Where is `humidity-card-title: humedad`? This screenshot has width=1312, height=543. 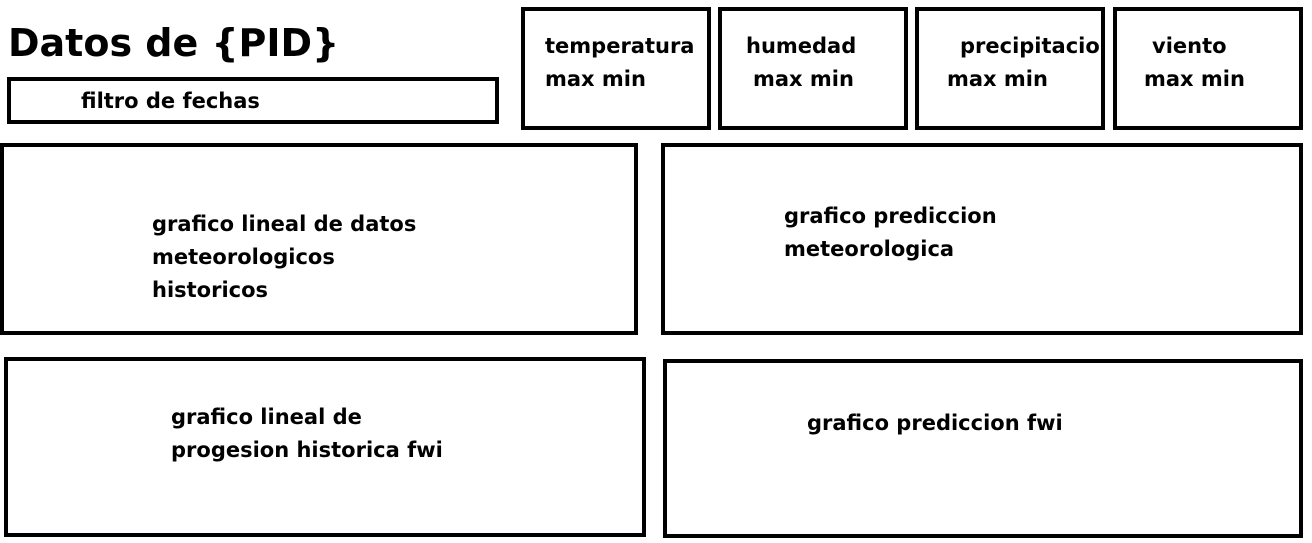 humidity-card-title: humedad is located at coordinates (801, 46).